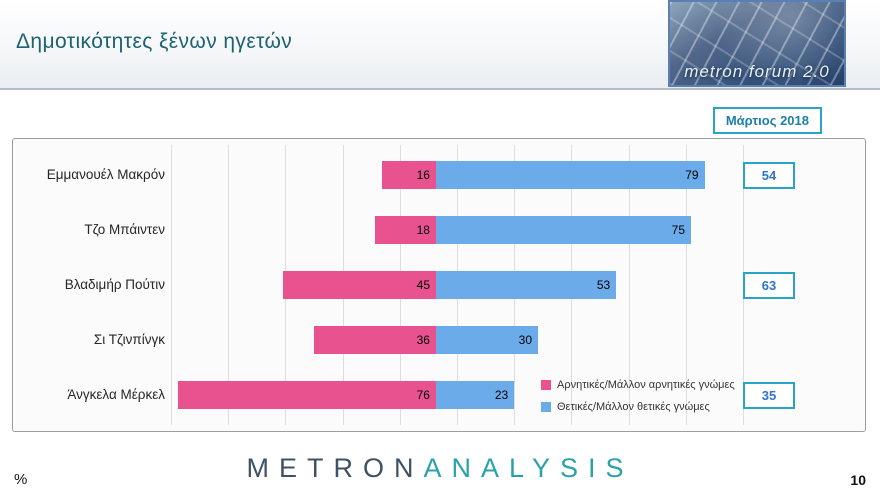 The image size is (880, 495). What do you see at coordinates (646, 385) in the screenshot?
I see `legend-label: Αρνητικές/Μάλλον αρνητικές γνώμες` at bounding box center [646, 385].